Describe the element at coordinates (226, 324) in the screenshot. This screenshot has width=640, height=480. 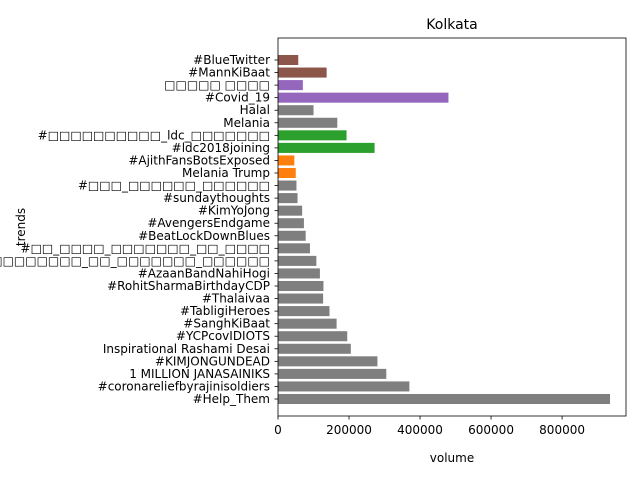
I see `y-tick-label: #SanghKiBaat` at that location.